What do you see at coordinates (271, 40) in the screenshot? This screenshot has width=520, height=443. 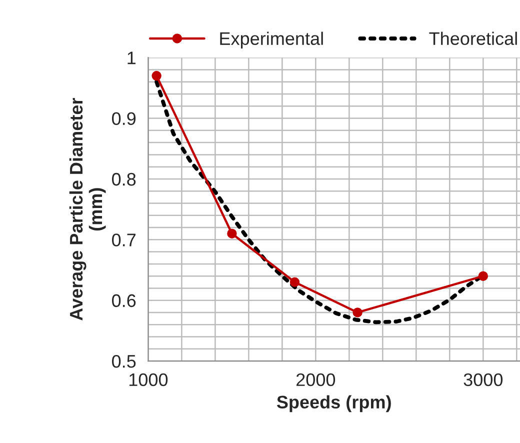 I see `legend-label: Experimental` at bounding box center [271, 40].